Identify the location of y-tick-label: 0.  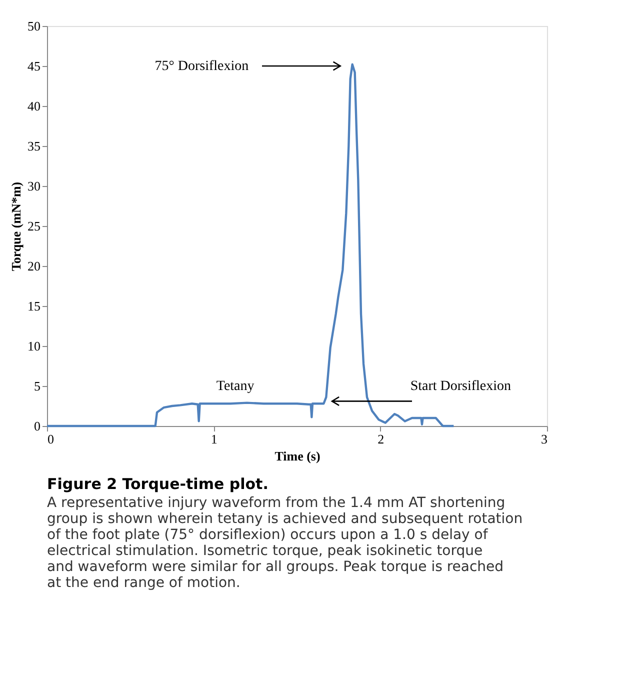
(37, 426).